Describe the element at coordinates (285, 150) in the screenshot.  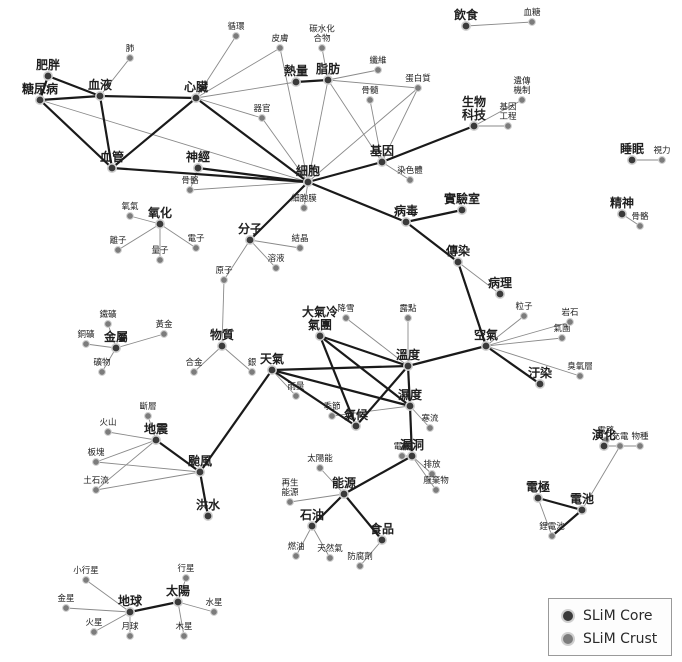
I see `crust-edge-organ-tissue` at that location.